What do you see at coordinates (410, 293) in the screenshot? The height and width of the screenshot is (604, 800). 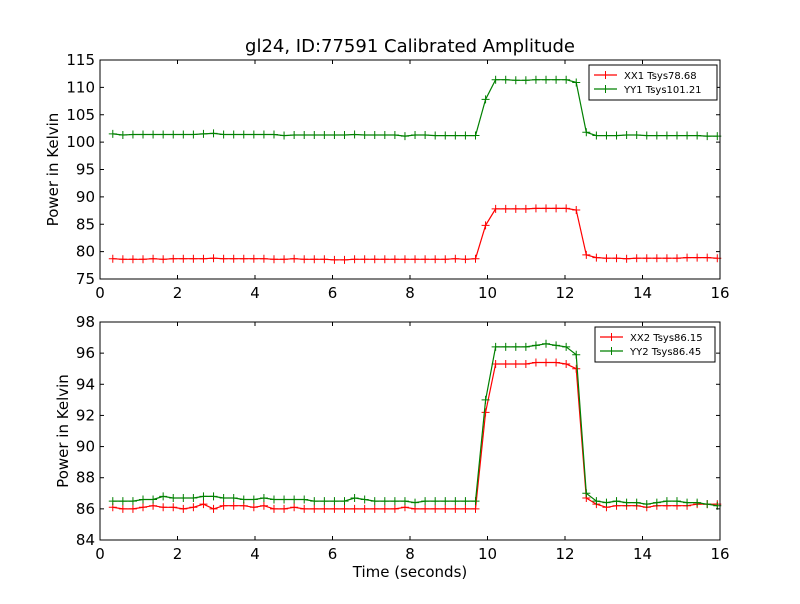 I see `x-tick-label: 8` at bounding box center [410, 293].